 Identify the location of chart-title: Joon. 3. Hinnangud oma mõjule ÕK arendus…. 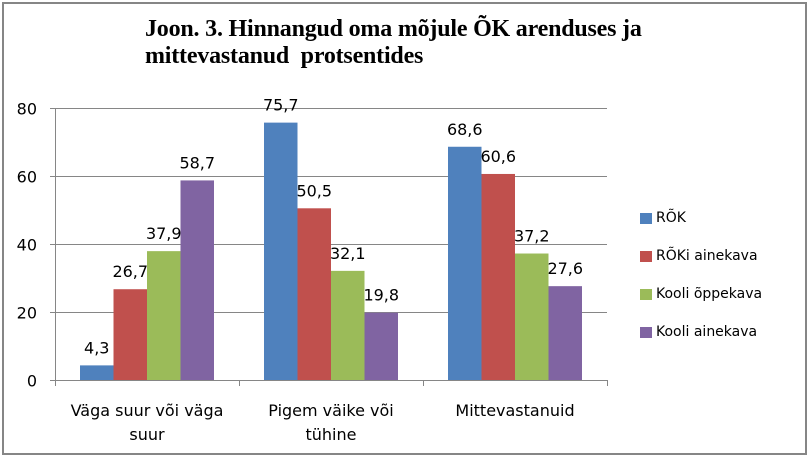
(425, 43).